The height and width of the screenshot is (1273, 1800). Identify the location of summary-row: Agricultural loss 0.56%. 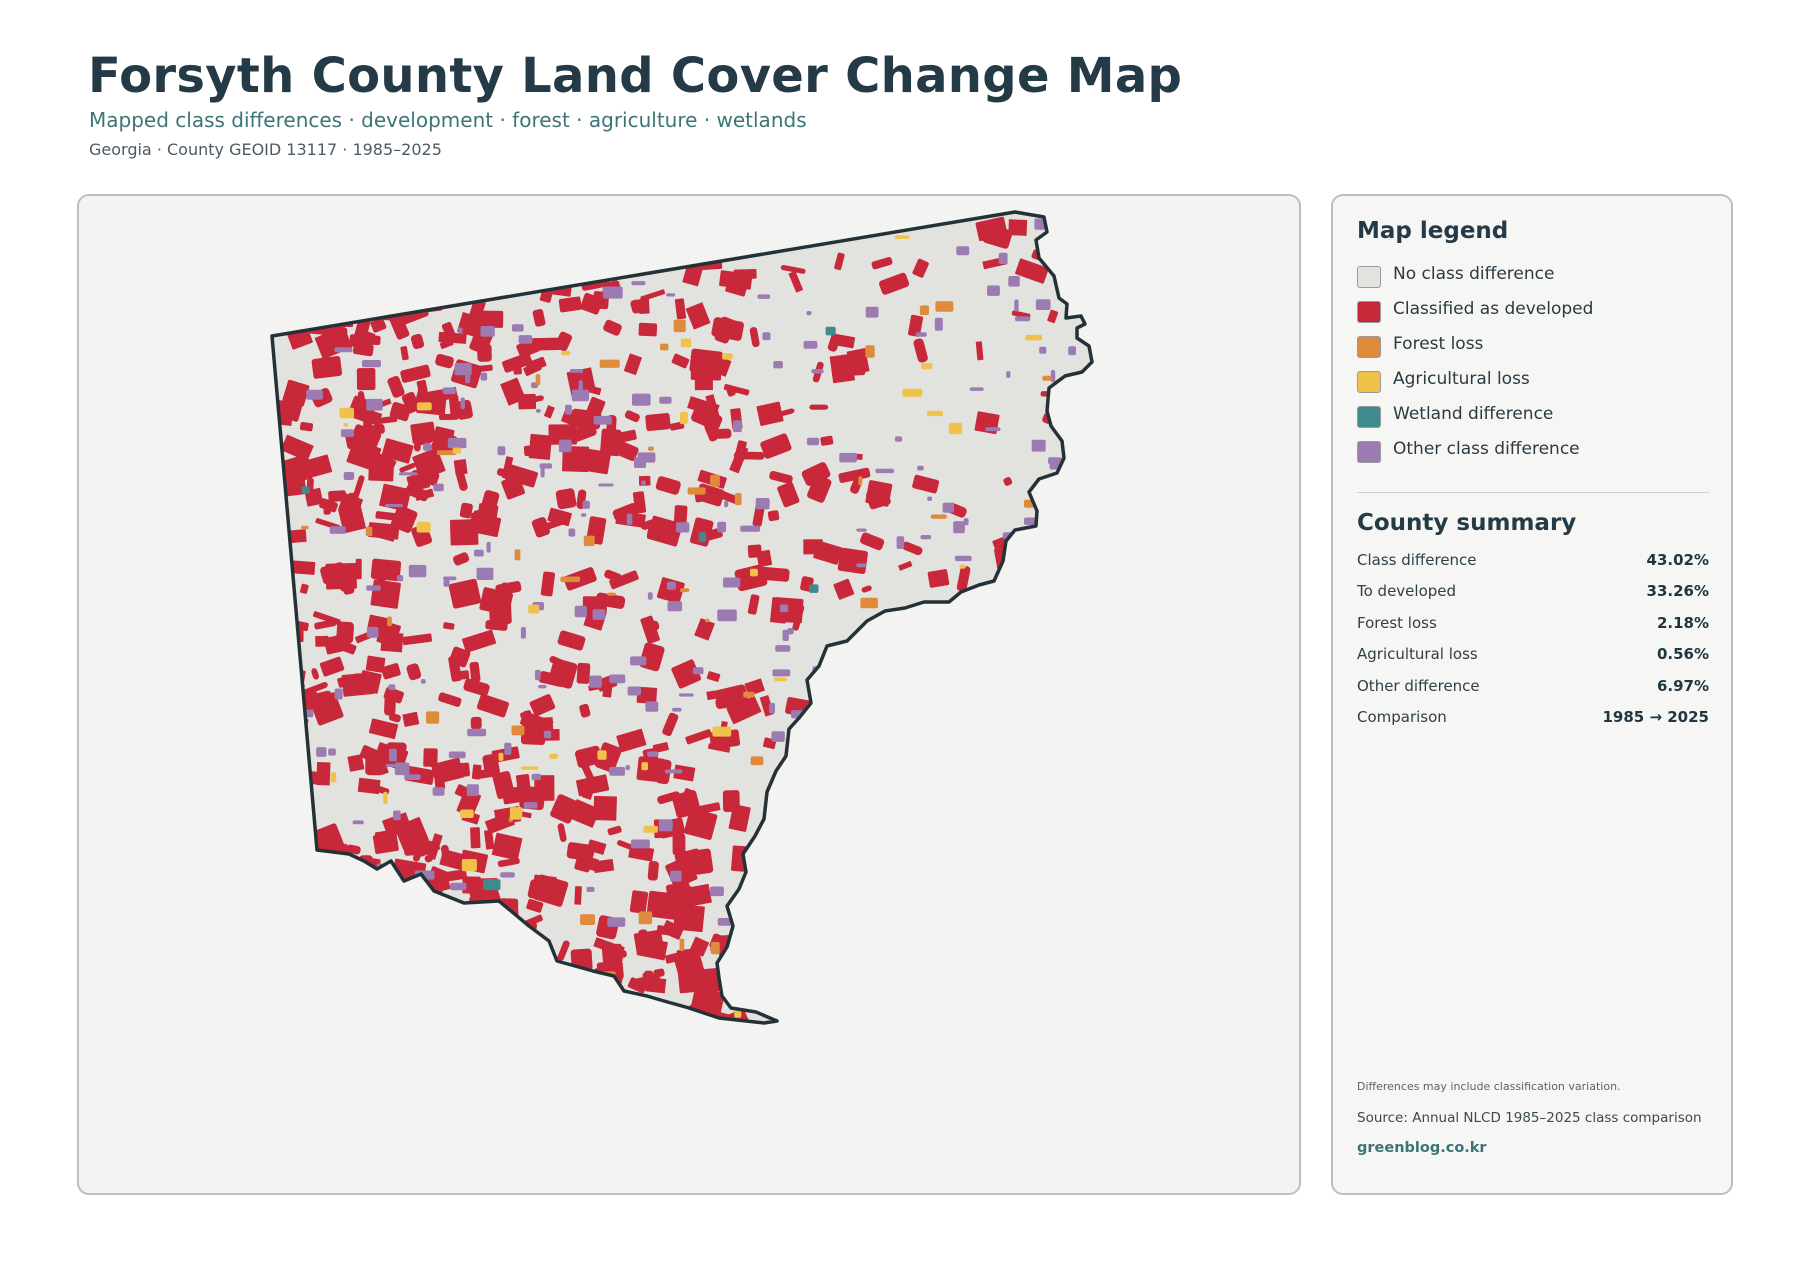
(1533, 660).